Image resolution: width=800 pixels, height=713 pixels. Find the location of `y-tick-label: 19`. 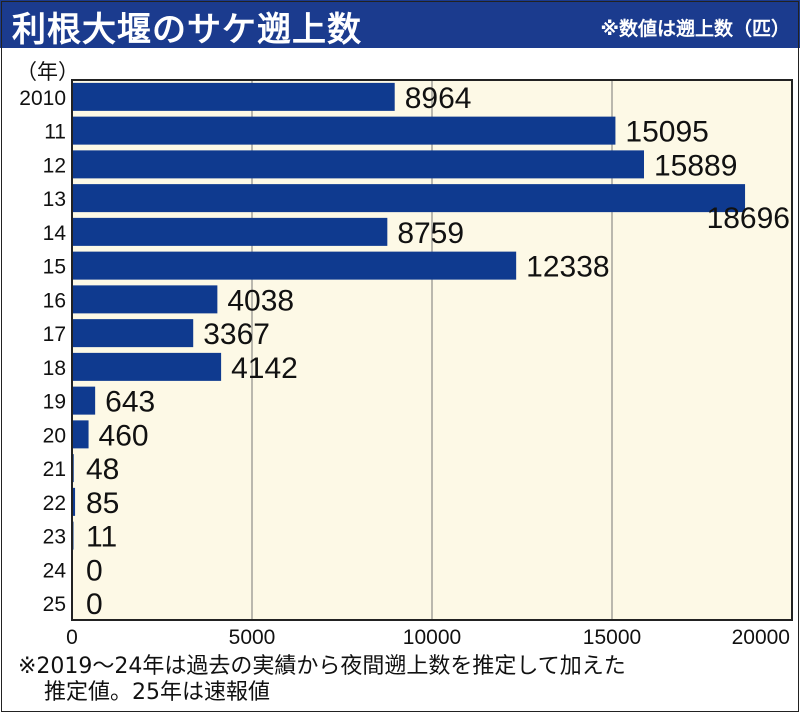

y-tick-label: 19 is located at coordinates (54, 402).